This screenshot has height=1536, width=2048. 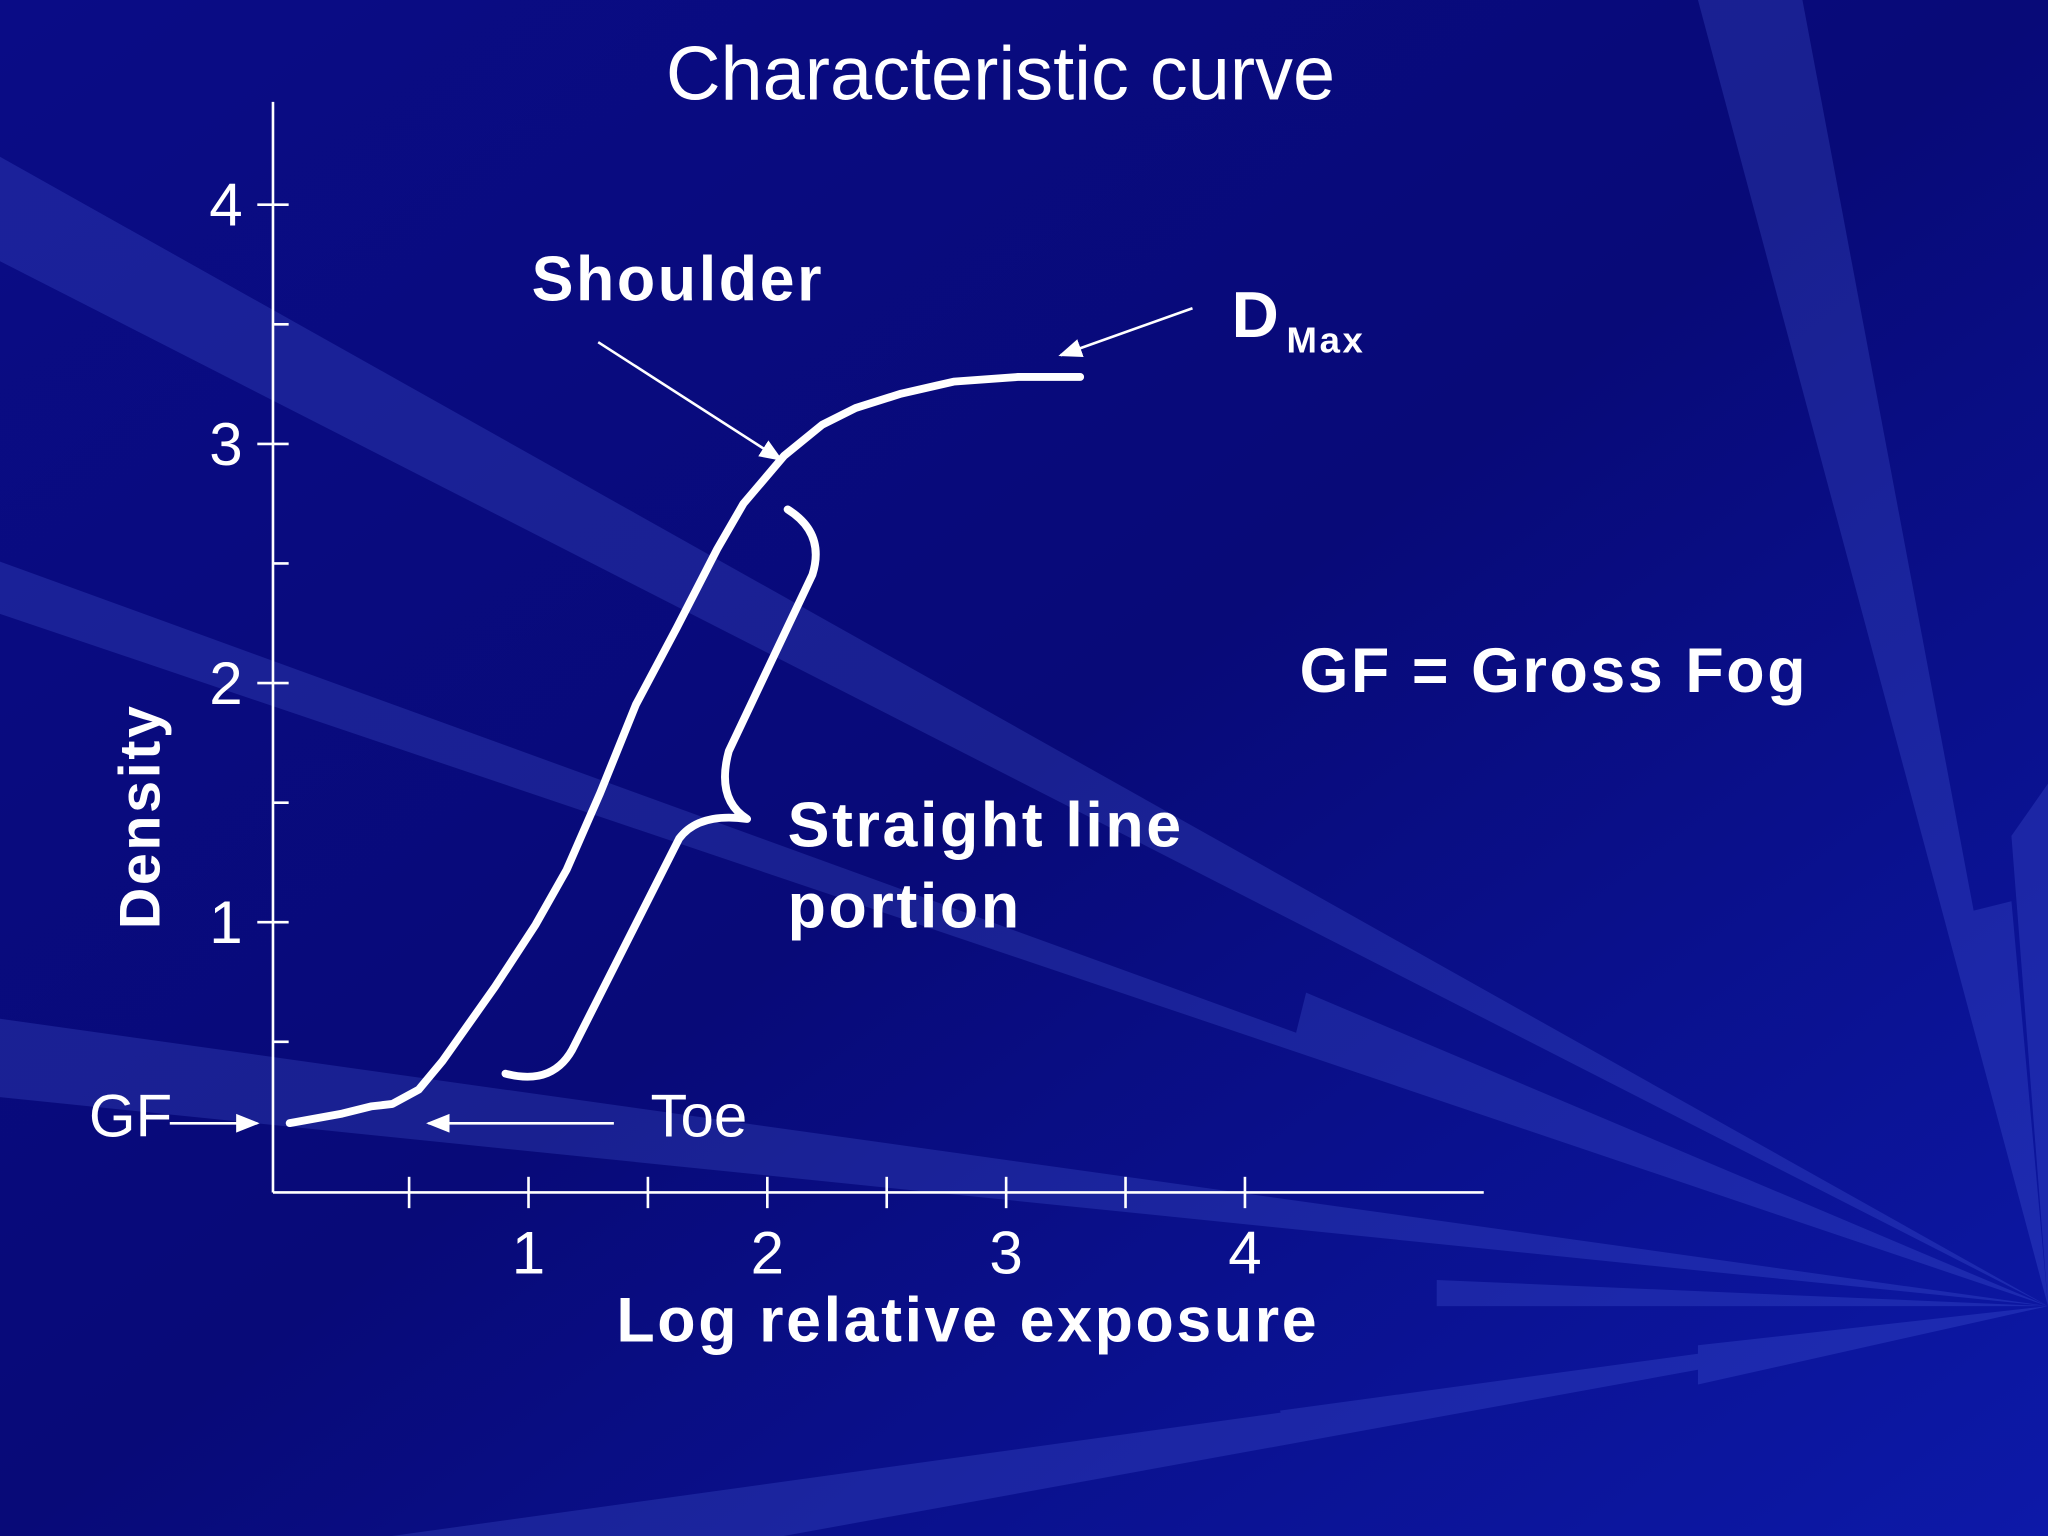 What do you see at coordinates (225, 205) in the screenshot?
I see `y-tick-label: 4` at bounding box center [225, 205].